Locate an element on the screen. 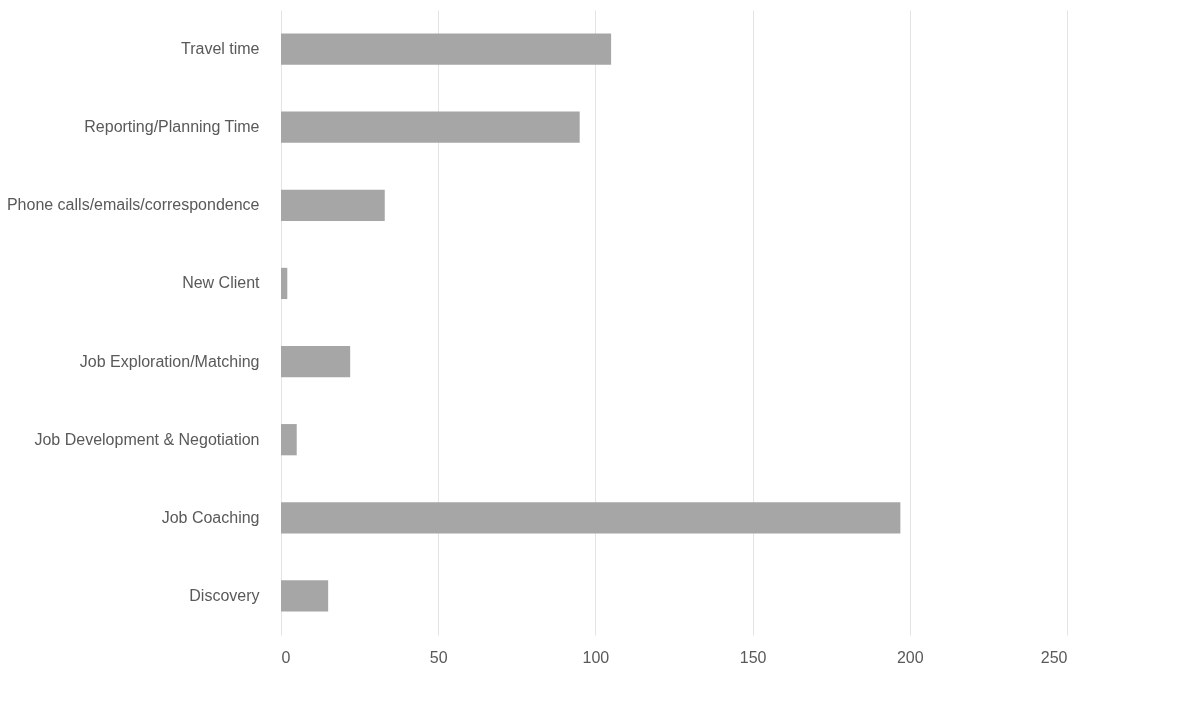 The image size is (1191, 702). x-tick-label: 250 is located at coordinates (1054, 657).